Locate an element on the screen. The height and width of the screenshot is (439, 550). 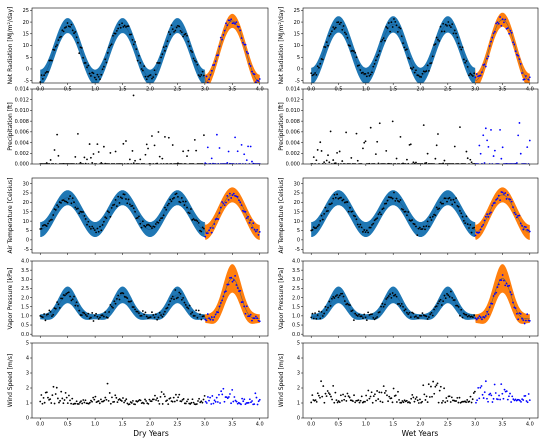
data-point-outlier is located at coordinates (133, 95).